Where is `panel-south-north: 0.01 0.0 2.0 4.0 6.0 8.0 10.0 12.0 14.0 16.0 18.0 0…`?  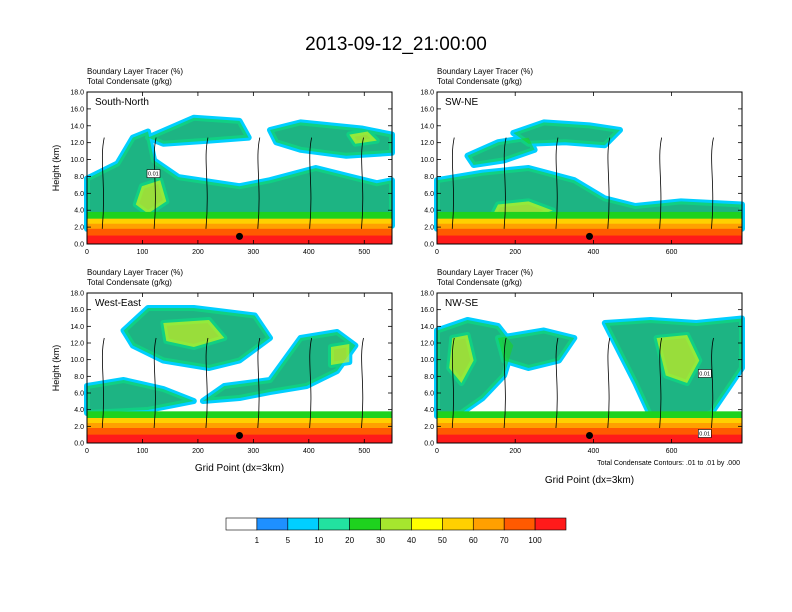
panel-south-north: 0.01 0.0 2.0 4.0 6.0 8.0 10.0 12.0 14.0 16.0 18.0 0… is located at coordinates (223, 161).